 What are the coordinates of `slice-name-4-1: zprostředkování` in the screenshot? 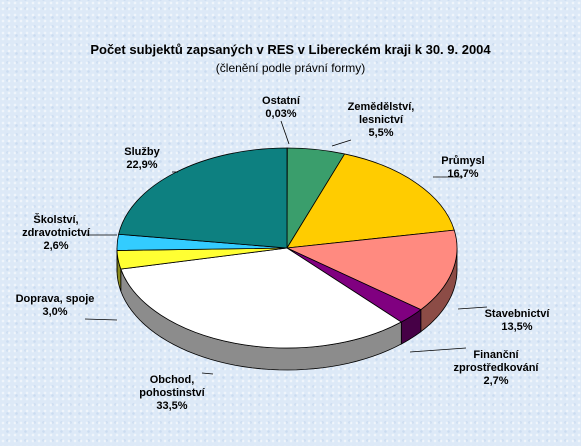 It's located at (497, 368).